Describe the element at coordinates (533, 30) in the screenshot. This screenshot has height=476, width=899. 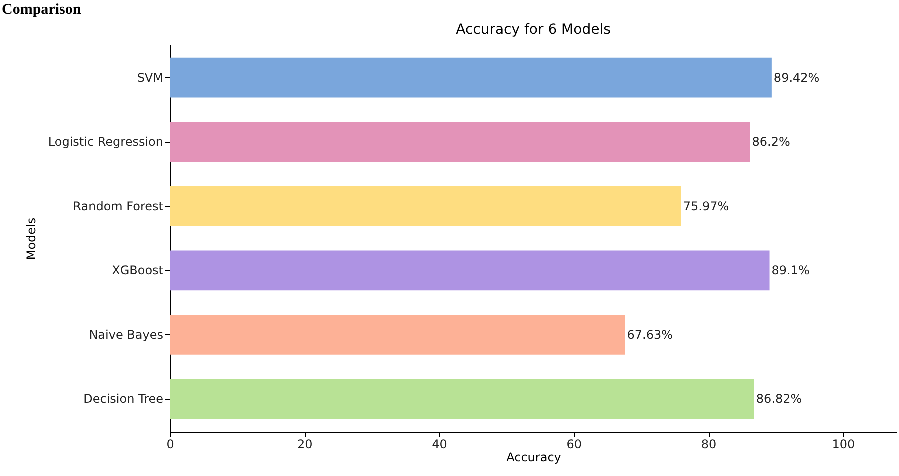
I see `chart-title: Accuracy for 6 Models` at that location.